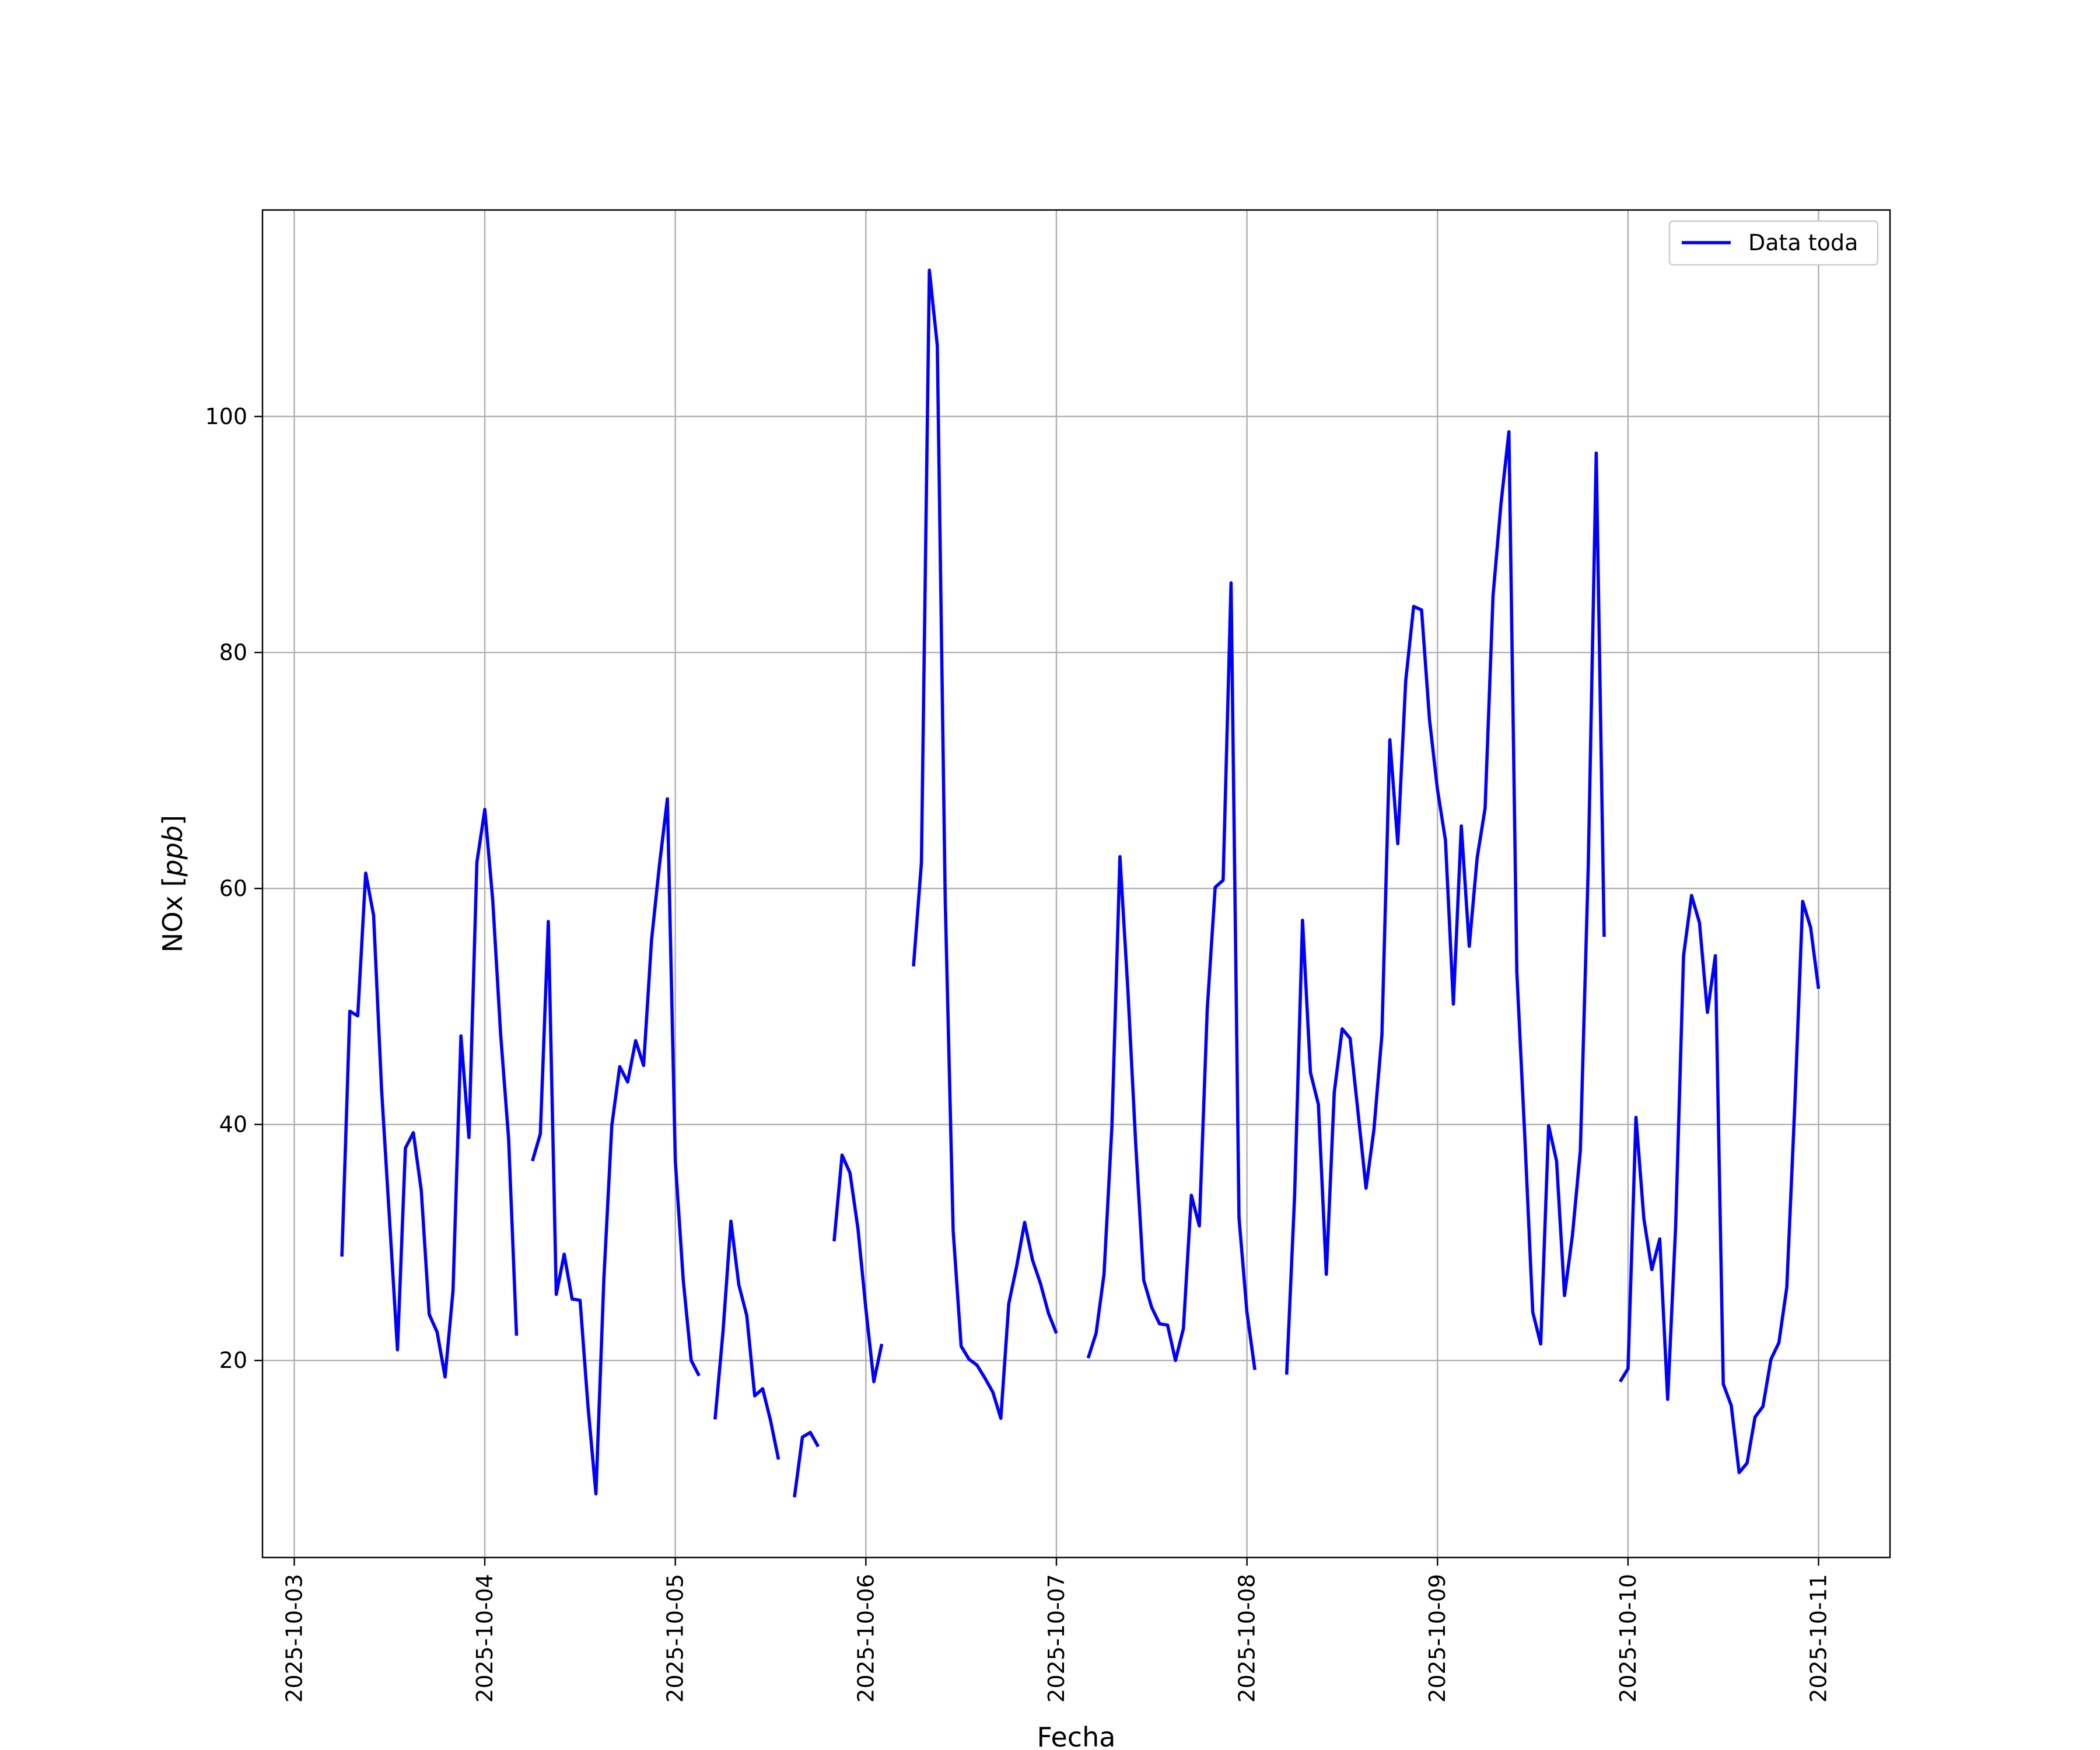 The width and height of the screenshot is (2100, 1750). I want to click on x-tick-label: 2025-10-05, so click(675, 1638).